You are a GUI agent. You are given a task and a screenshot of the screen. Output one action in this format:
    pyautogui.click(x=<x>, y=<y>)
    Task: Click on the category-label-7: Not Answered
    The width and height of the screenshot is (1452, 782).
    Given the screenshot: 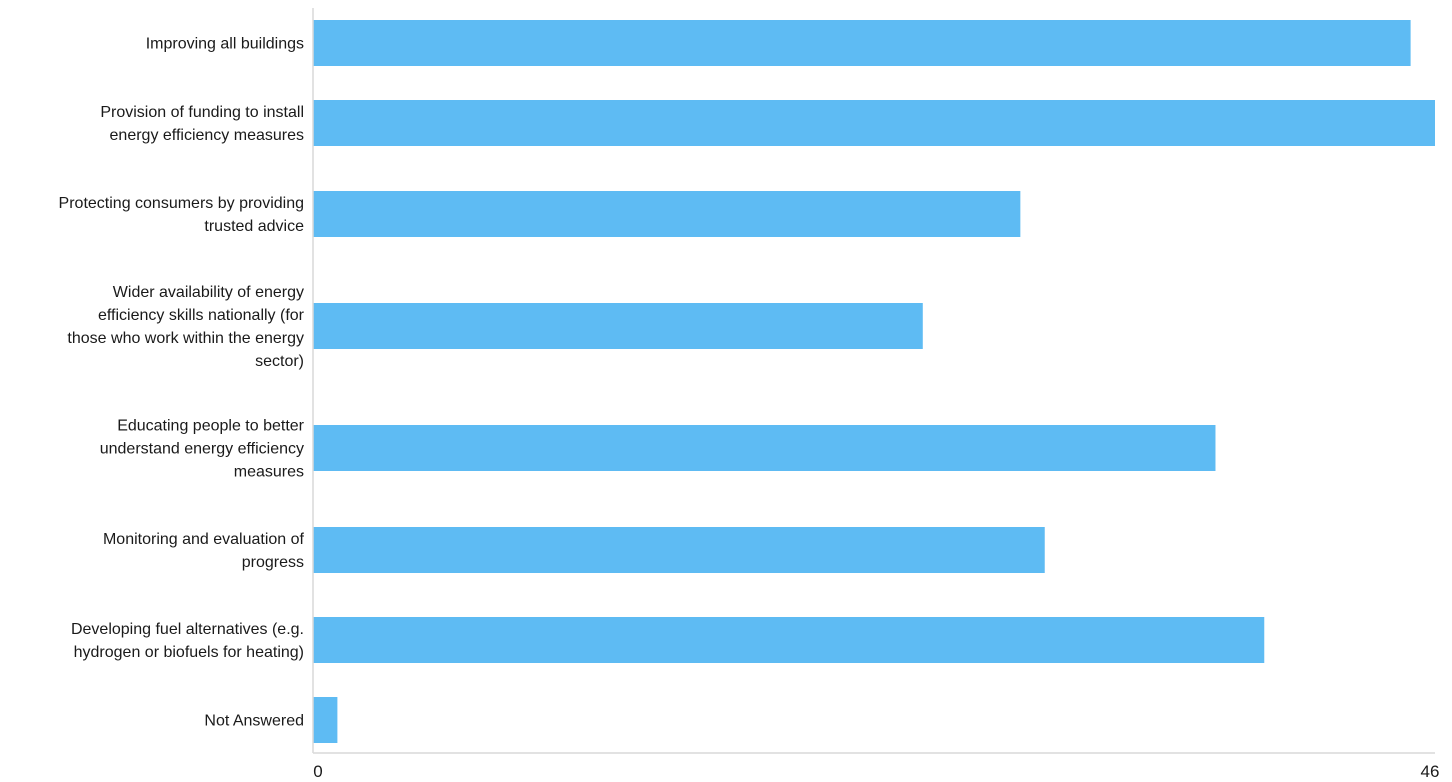 What is the action you would take?
    pyautogui.click(x=254, y=721)
    